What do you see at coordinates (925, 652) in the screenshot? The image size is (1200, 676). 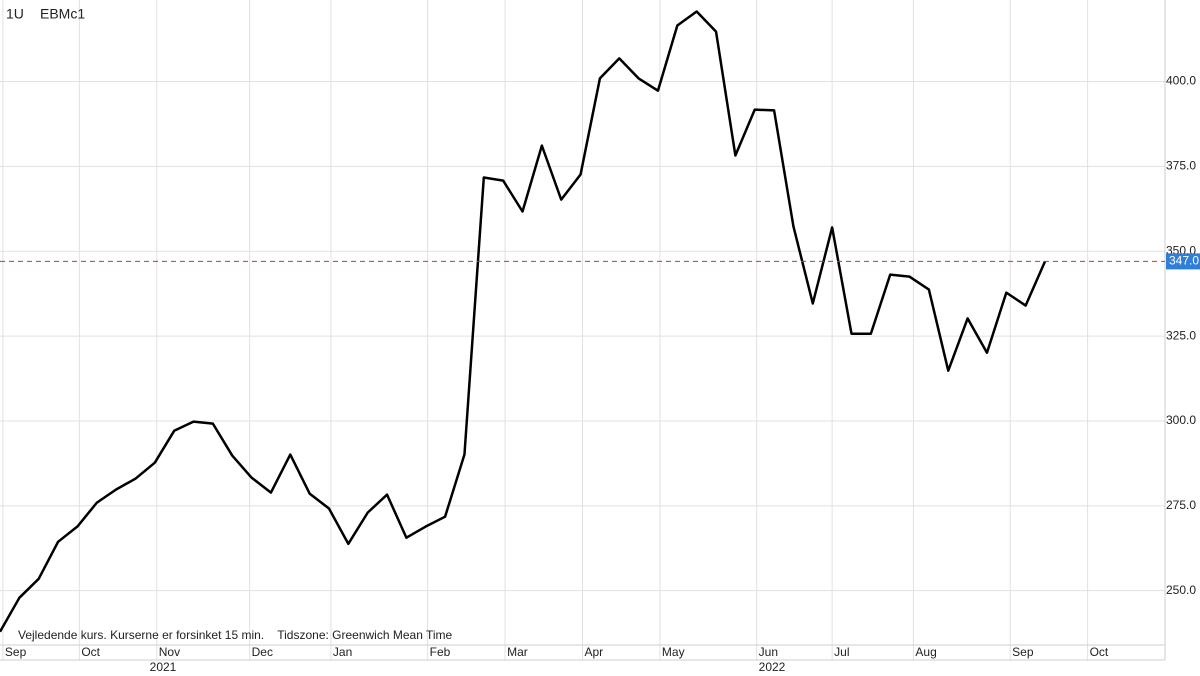 I see `x-tick-label: Aug` at bounding box center [925, 652].